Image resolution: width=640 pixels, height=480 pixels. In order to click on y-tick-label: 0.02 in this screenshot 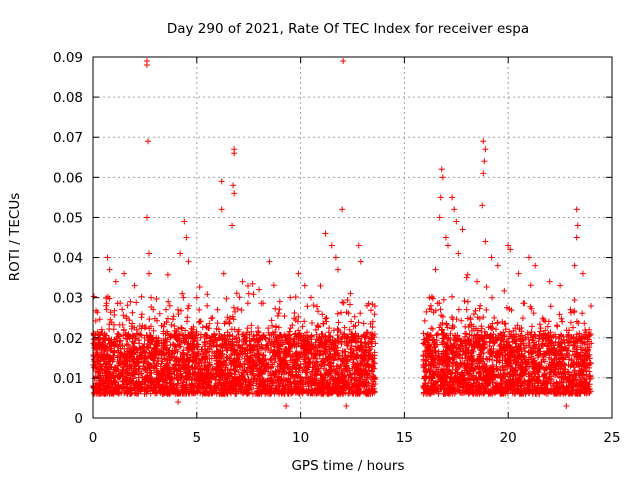, I will do `click(68, 339)`.